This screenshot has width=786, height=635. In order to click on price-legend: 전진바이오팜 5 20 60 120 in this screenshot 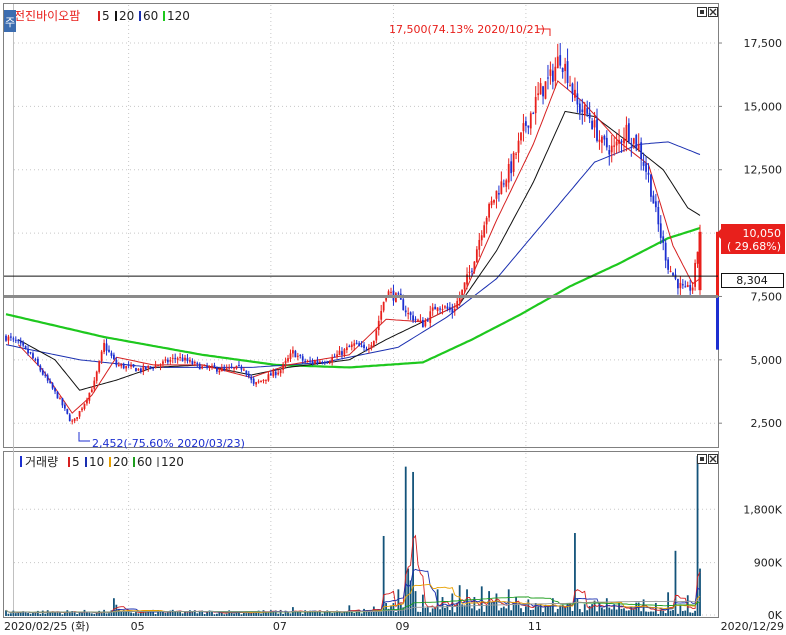, I will do `click(100, 16)`.